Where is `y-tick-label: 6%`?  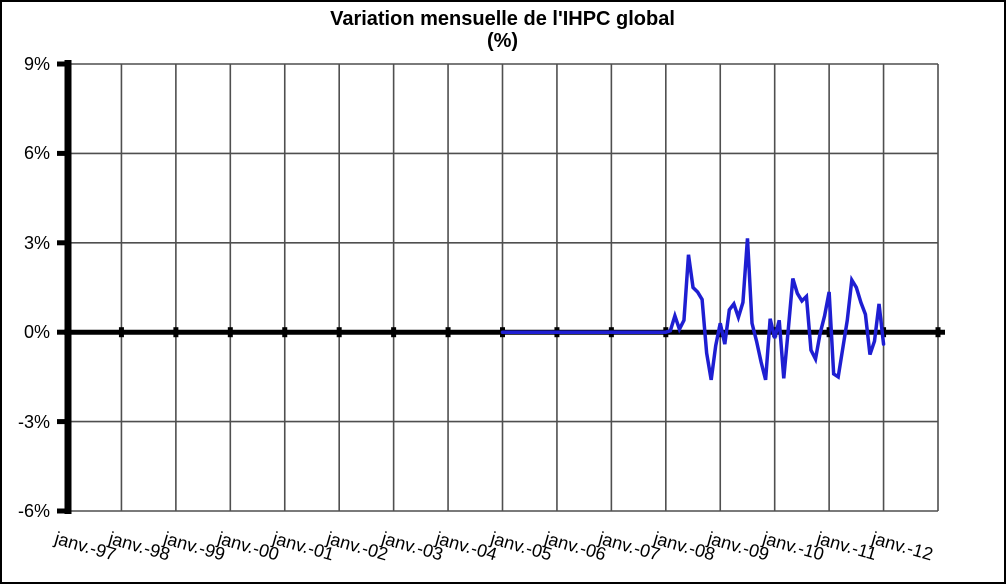 y-tick-label: 6% is located at coordinates (36, 153).